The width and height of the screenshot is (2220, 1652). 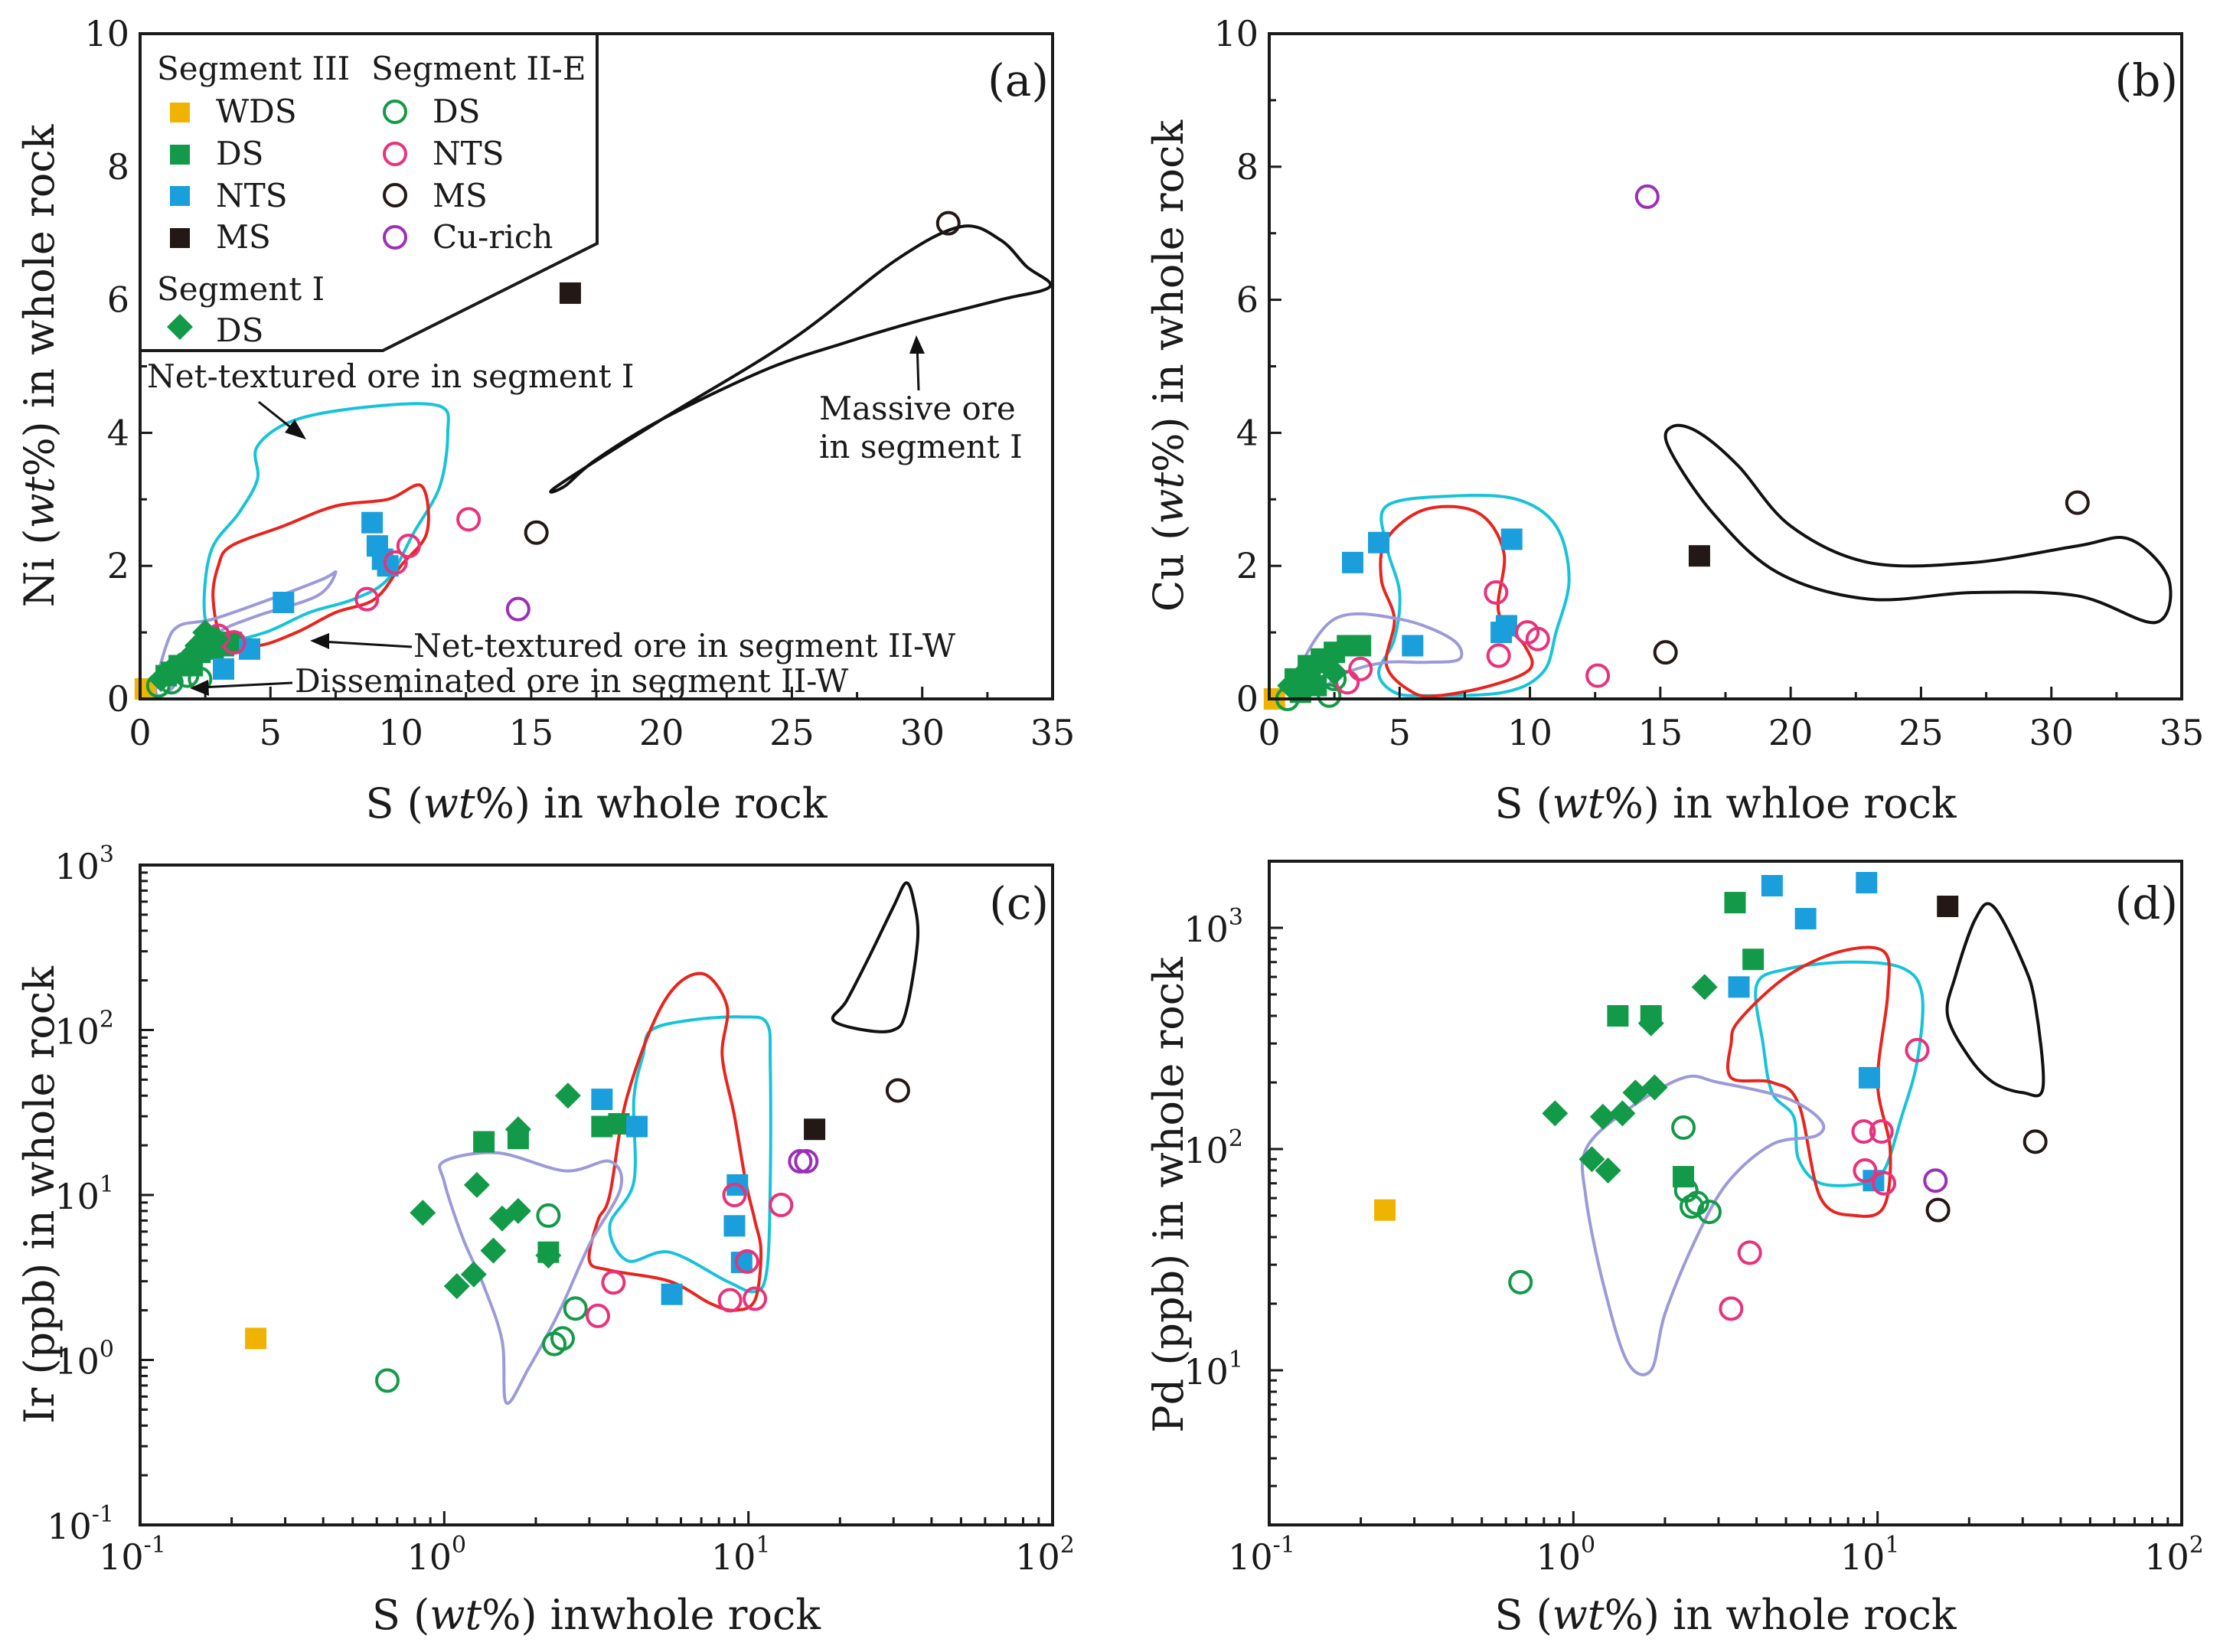 I want to click on y-tick-label: 0, so click(x=118, y=699).